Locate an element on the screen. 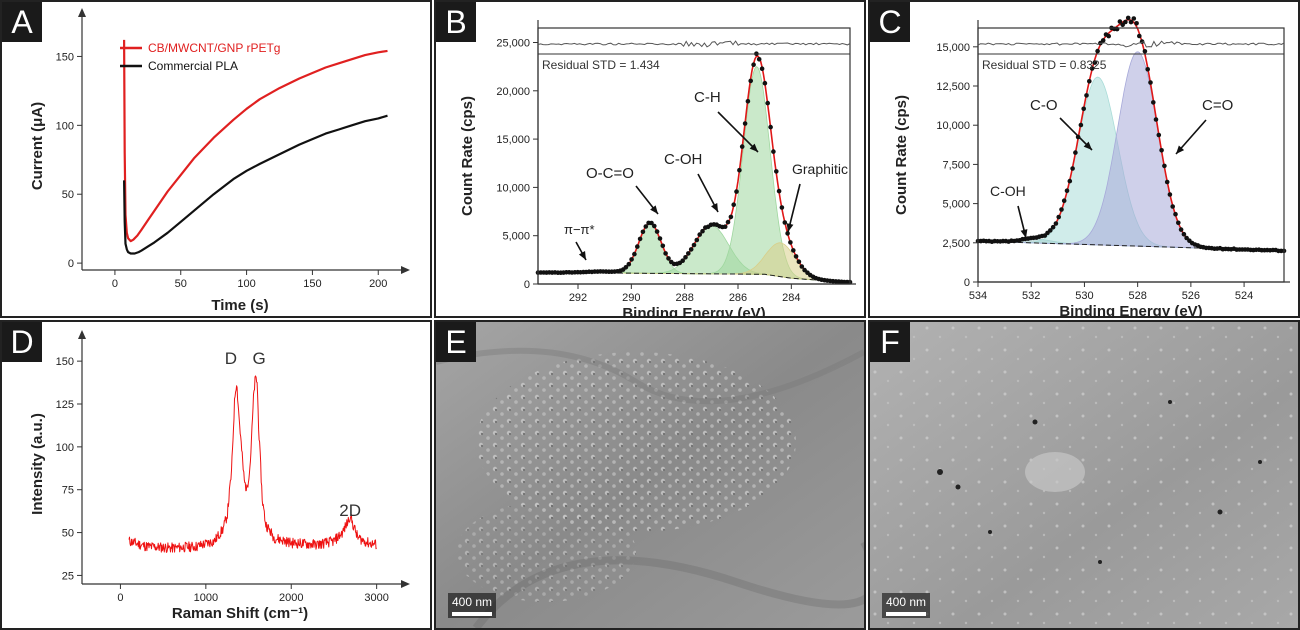 Image resolution: width=1300 pixels, height=630 pixels. y-axis-label: Count Rate (cps) is located at coordinates (901, 155).